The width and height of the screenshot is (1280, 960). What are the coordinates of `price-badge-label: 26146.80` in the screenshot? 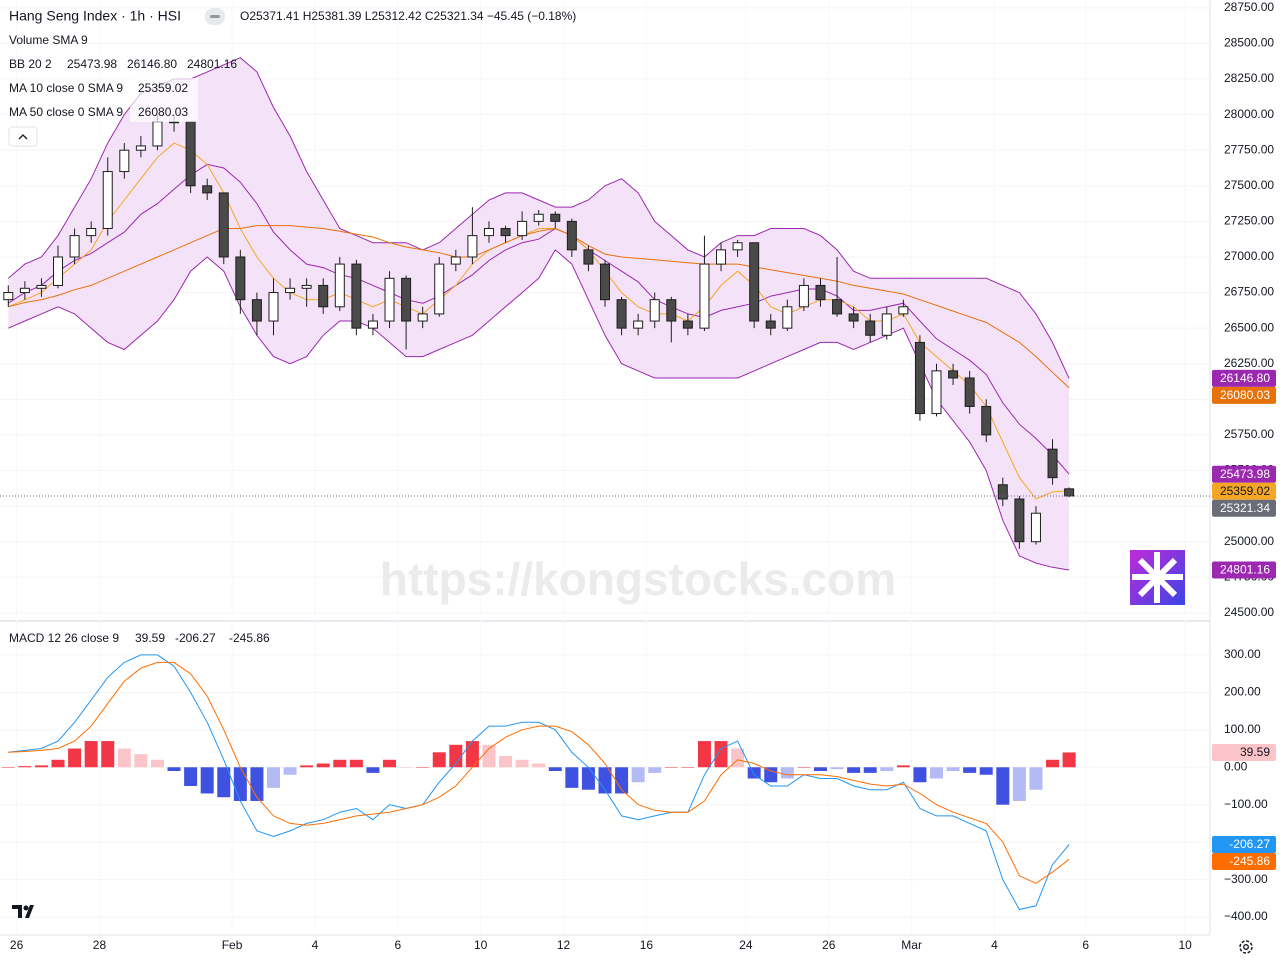 It's located at (1245, 378).